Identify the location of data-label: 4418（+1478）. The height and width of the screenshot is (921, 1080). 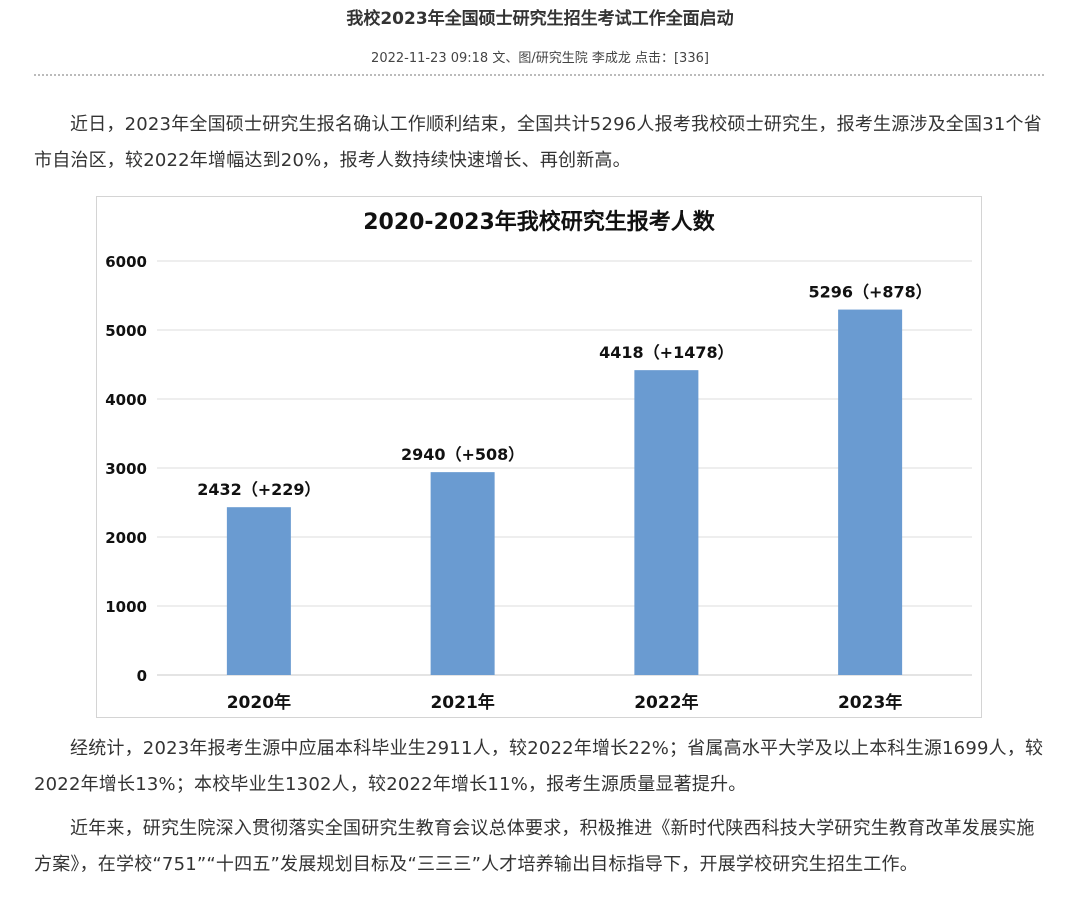
(666, 352).